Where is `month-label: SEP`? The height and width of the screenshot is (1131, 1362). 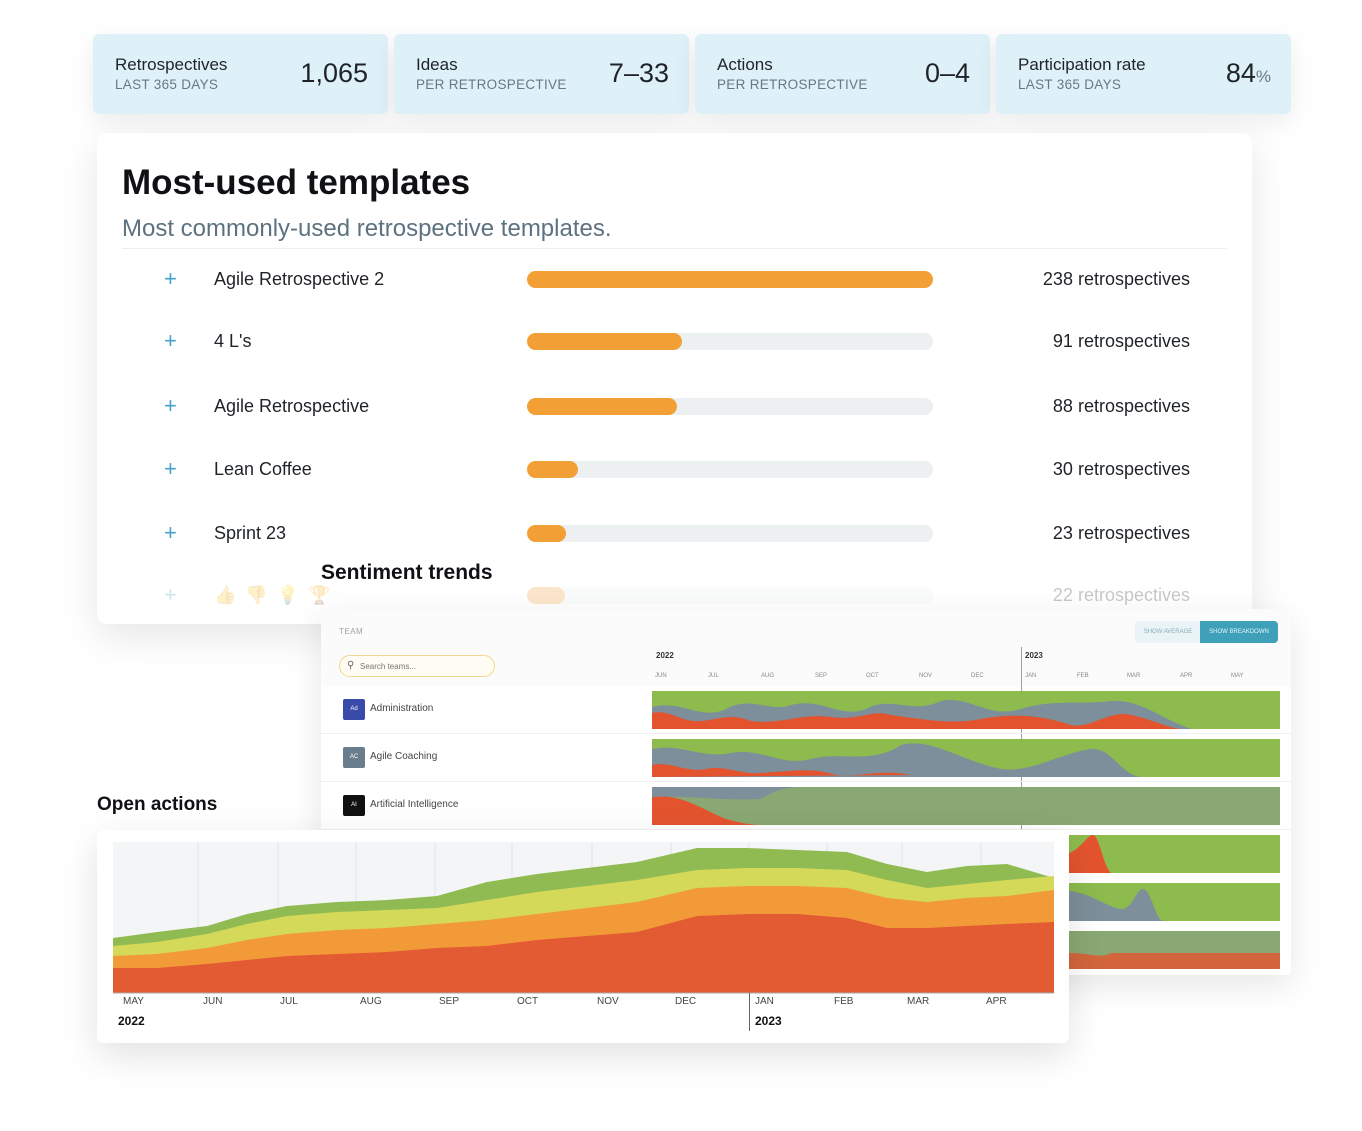 month-label: SEP is located at coordinates (449, 1001).